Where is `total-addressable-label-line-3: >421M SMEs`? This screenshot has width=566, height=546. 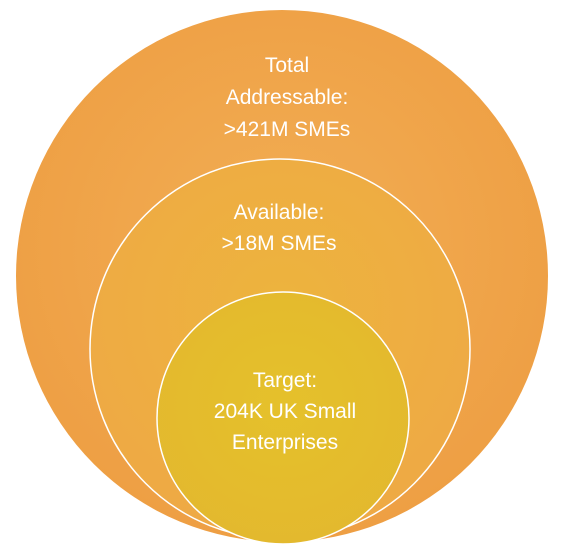 total-addressable-label-line-3: >421M SMEs is located at coordinates (287, 129).